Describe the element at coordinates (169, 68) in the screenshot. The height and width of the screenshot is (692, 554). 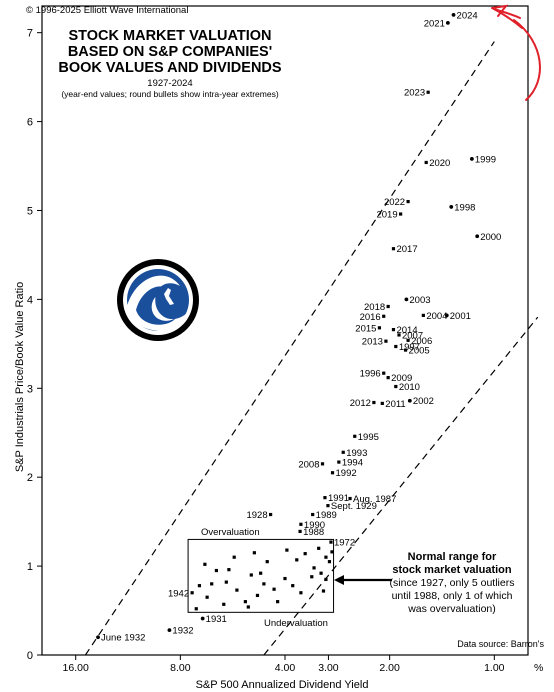
I see `chart-title-line-3: BOOK VALUES AND DIVIDENDS` at that location.